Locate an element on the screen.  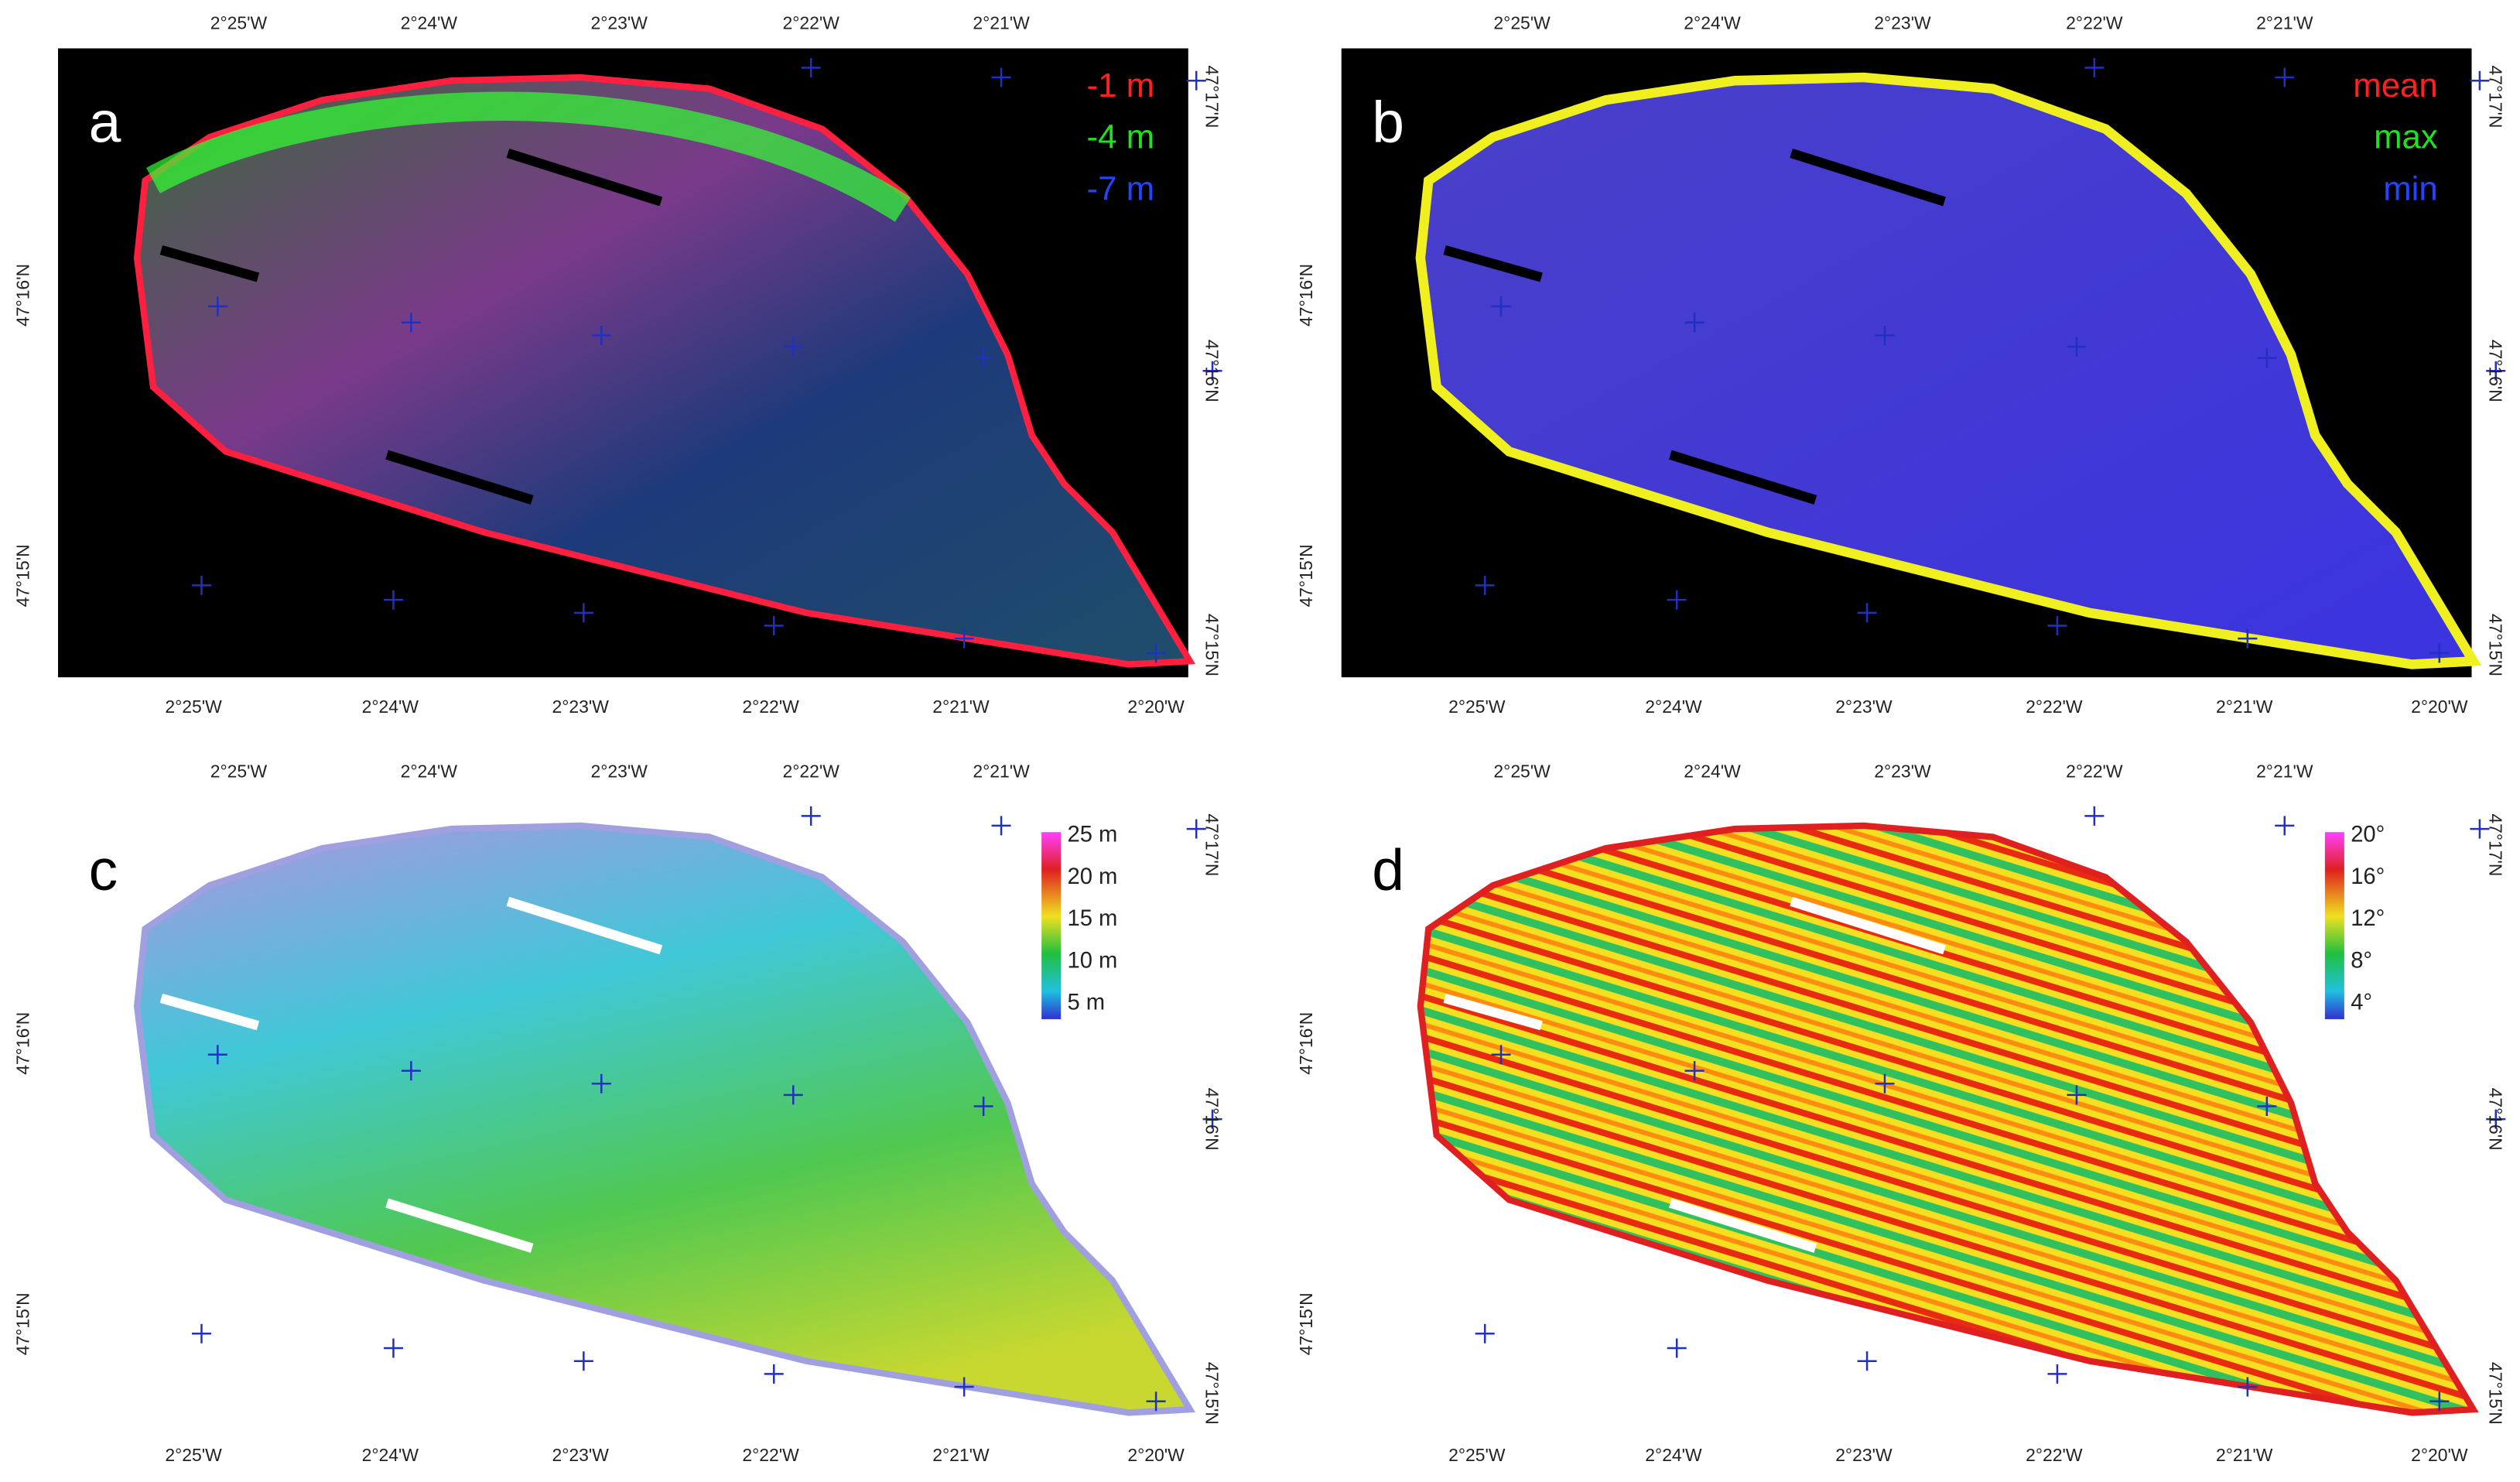
panel-letter: c is located at coordinates (103, 870).